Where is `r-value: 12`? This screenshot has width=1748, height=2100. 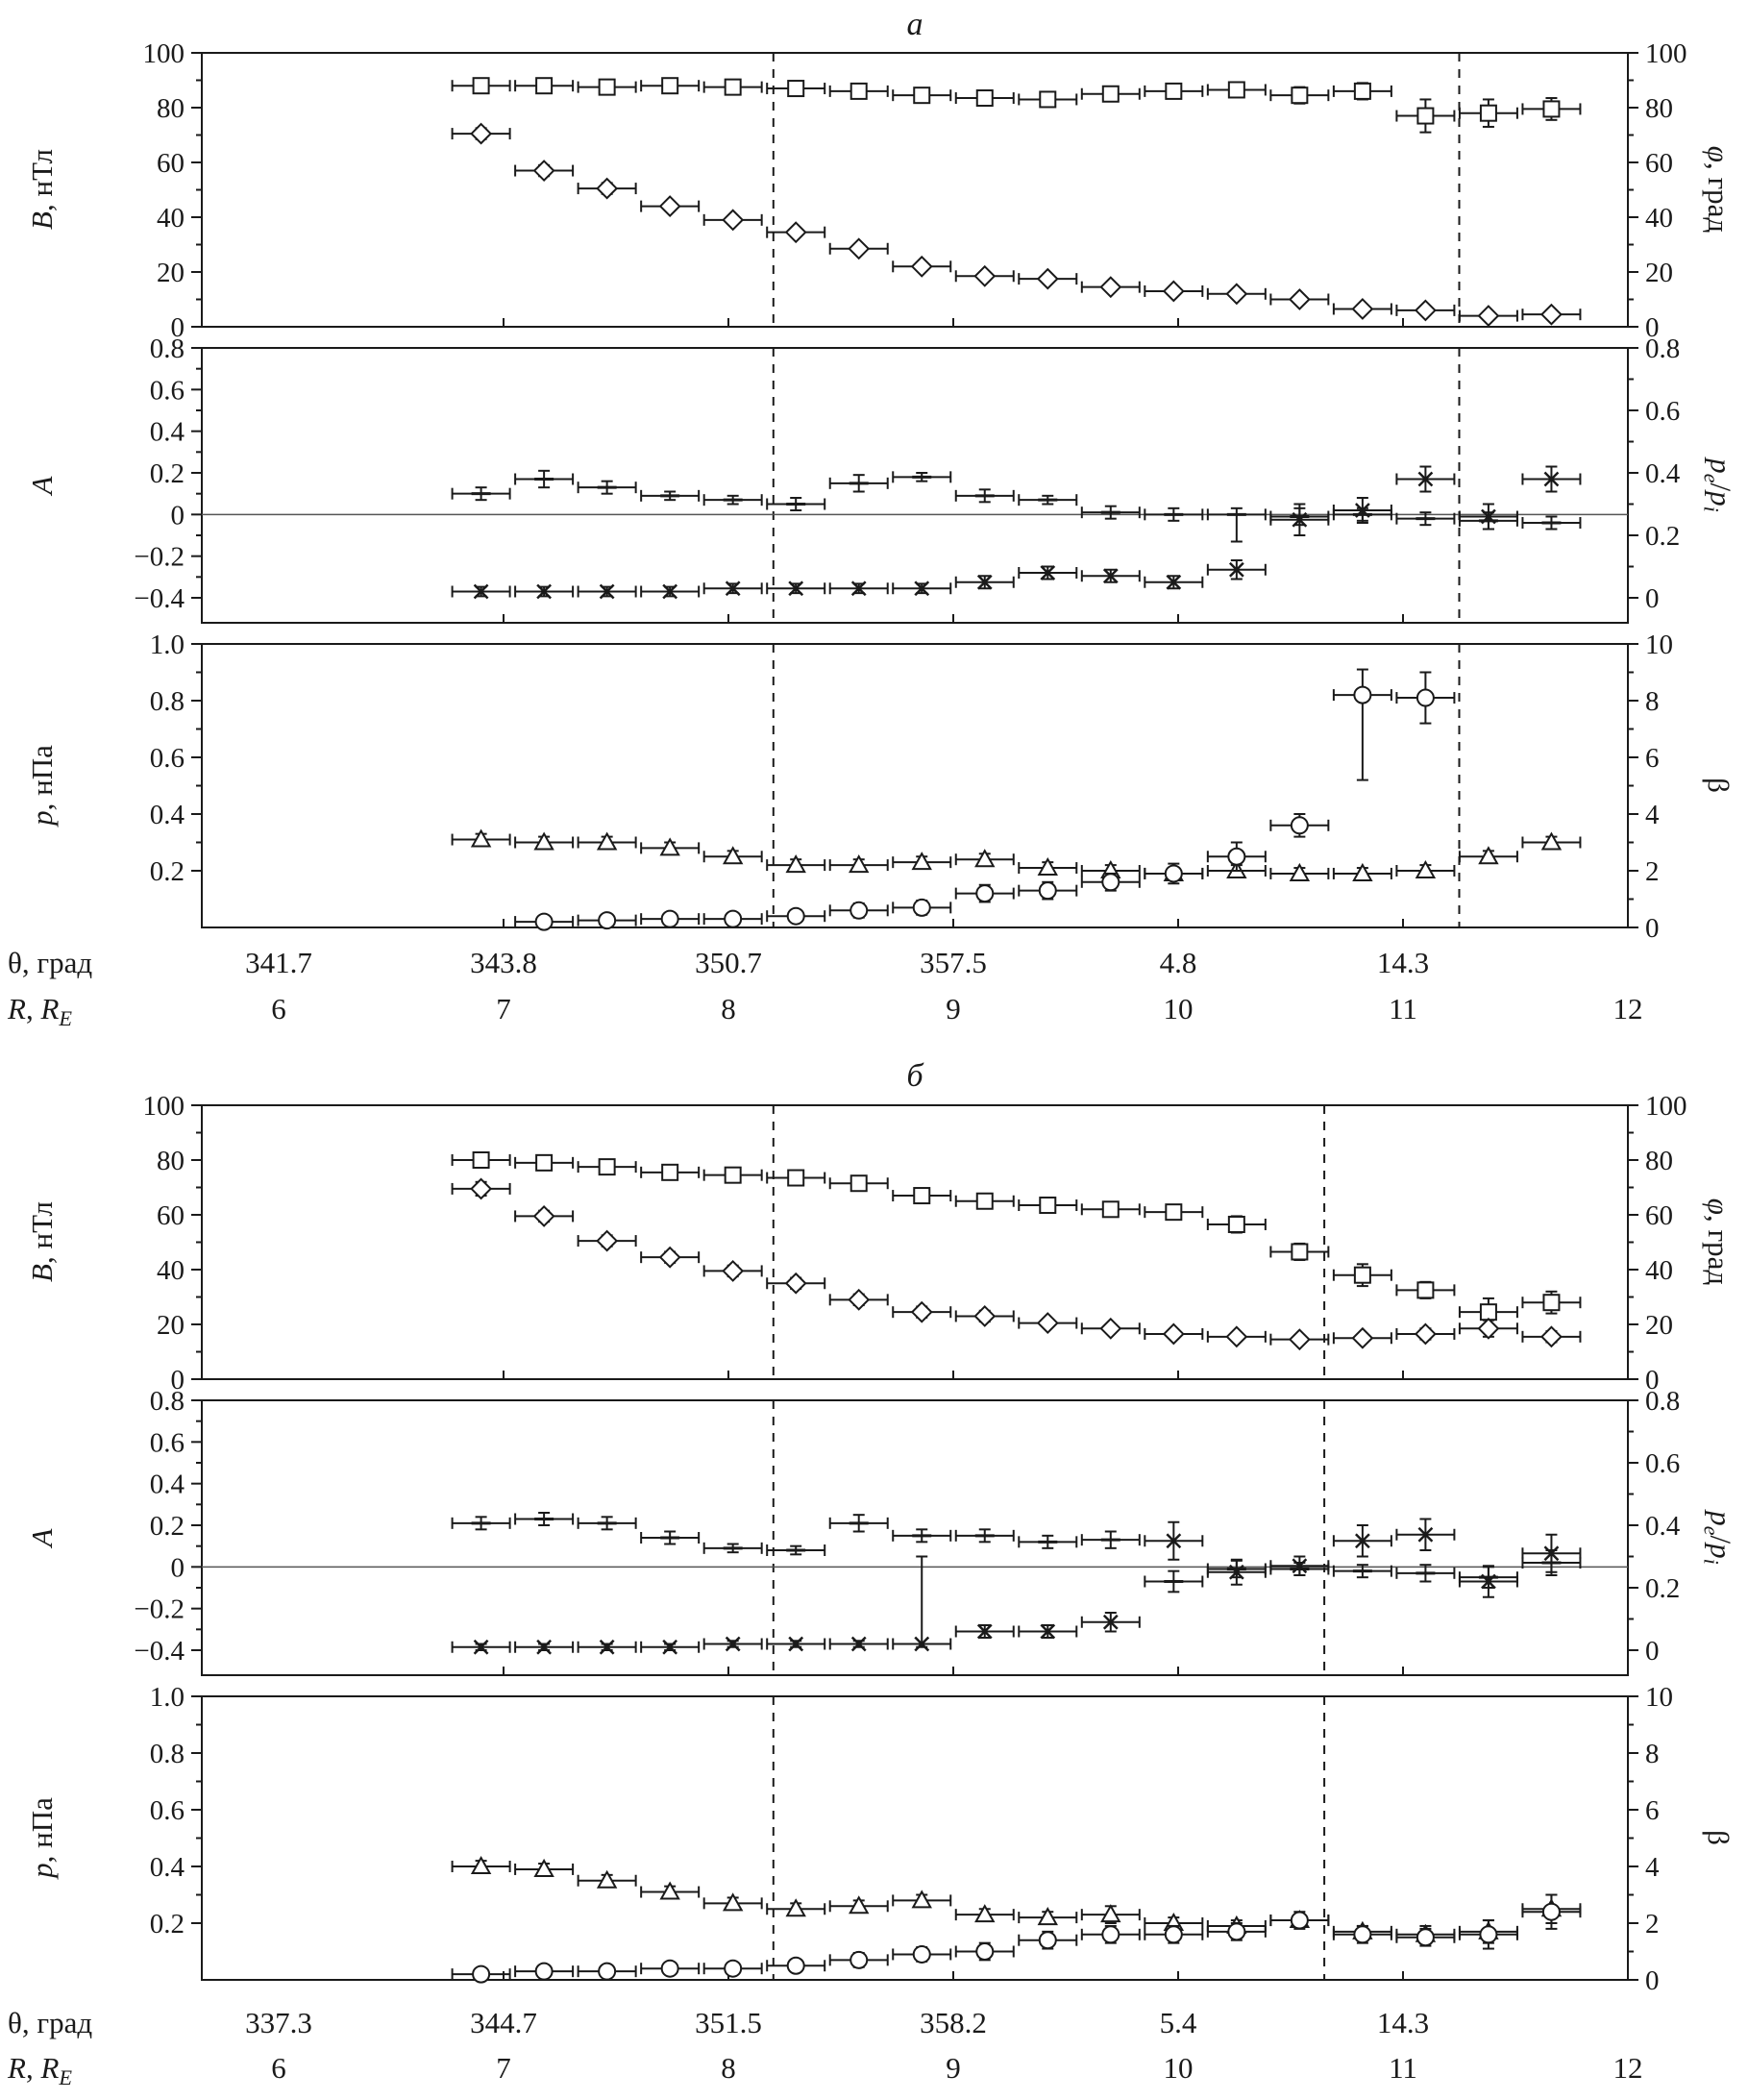
r-value: 12 is located at coordinates (1628, 2068).